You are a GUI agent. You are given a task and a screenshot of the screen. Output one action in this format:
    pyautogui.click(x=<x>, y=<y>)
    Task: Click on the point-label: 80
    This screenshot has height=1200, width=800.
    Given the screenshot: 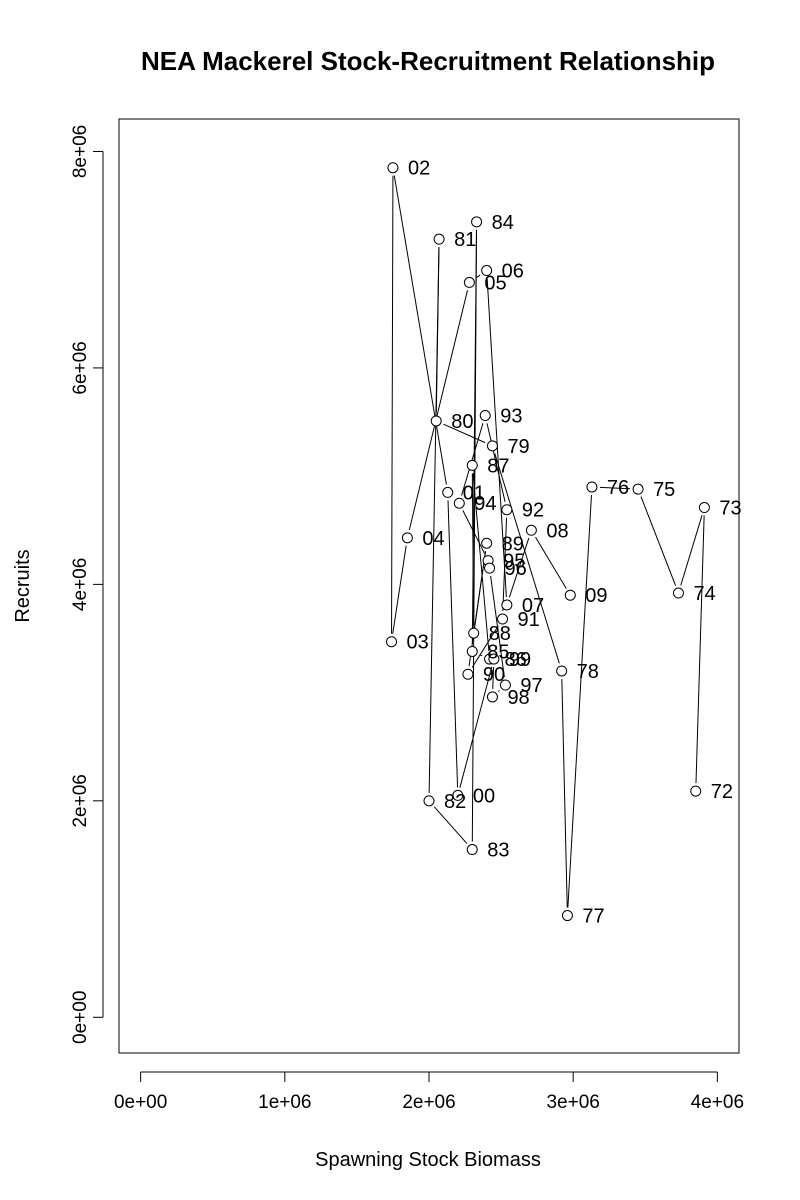 What is the action you would take?
    pyautogui.click(x=462, y=422)
    